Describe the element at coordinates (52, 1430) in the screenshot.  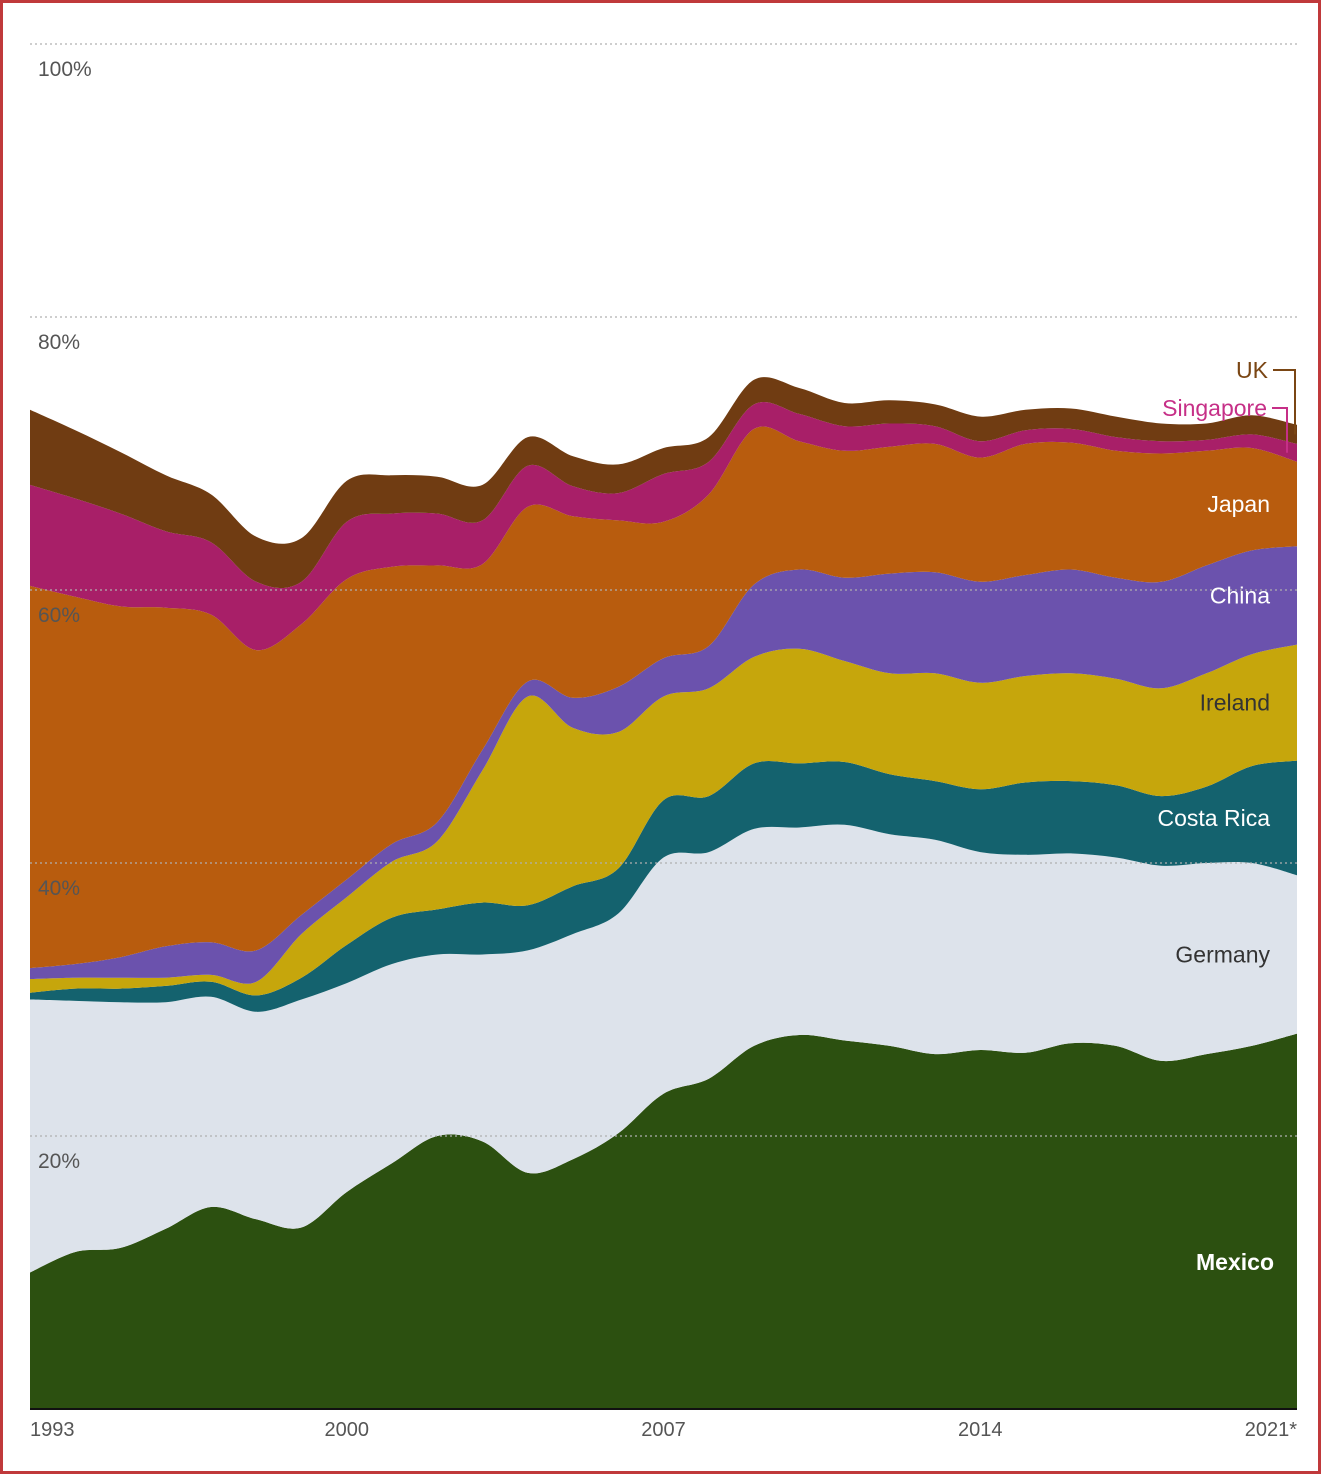
I see `x-tick-label: 1993` at that location.